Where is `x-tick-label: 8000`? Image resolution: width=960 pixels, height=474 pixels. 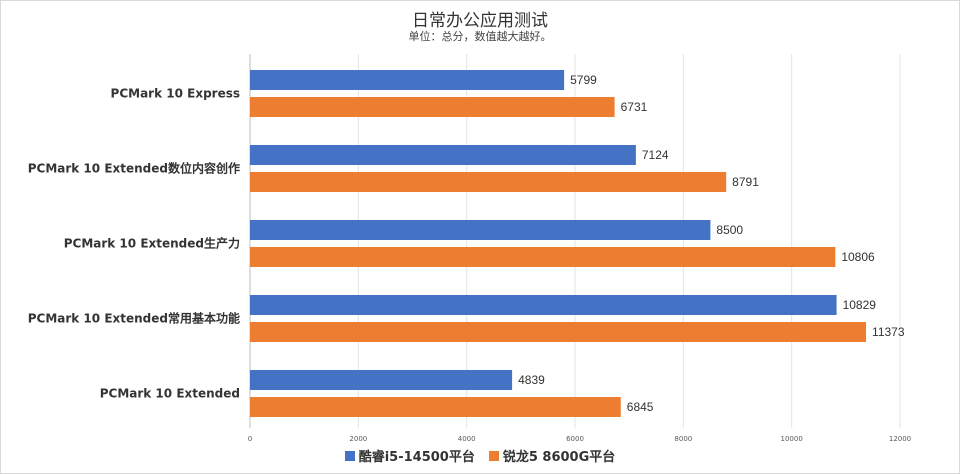 x-tick-label: 8000 is located at coordinates (683, 439).